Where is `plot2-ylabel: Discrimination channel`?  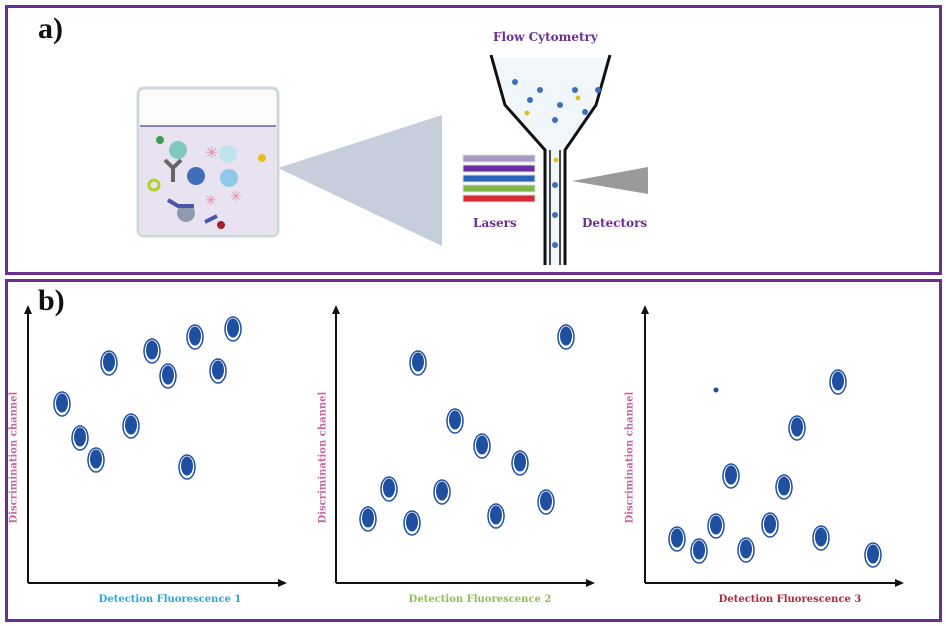 plot2-ylabel: Discrimination channel is located at coordinates (323, 457).